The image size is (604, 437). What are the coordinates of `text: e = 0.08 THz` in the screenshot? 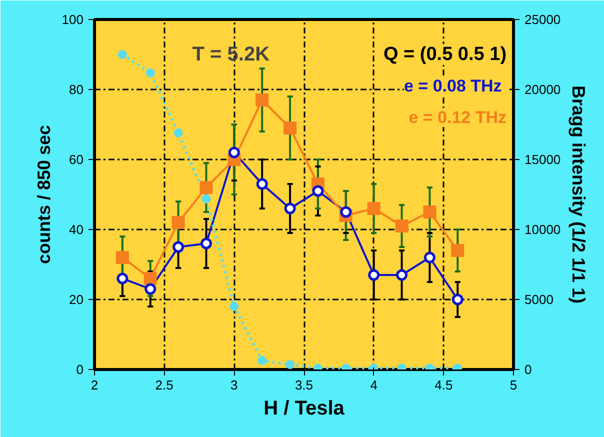 It's located at (453, 86).